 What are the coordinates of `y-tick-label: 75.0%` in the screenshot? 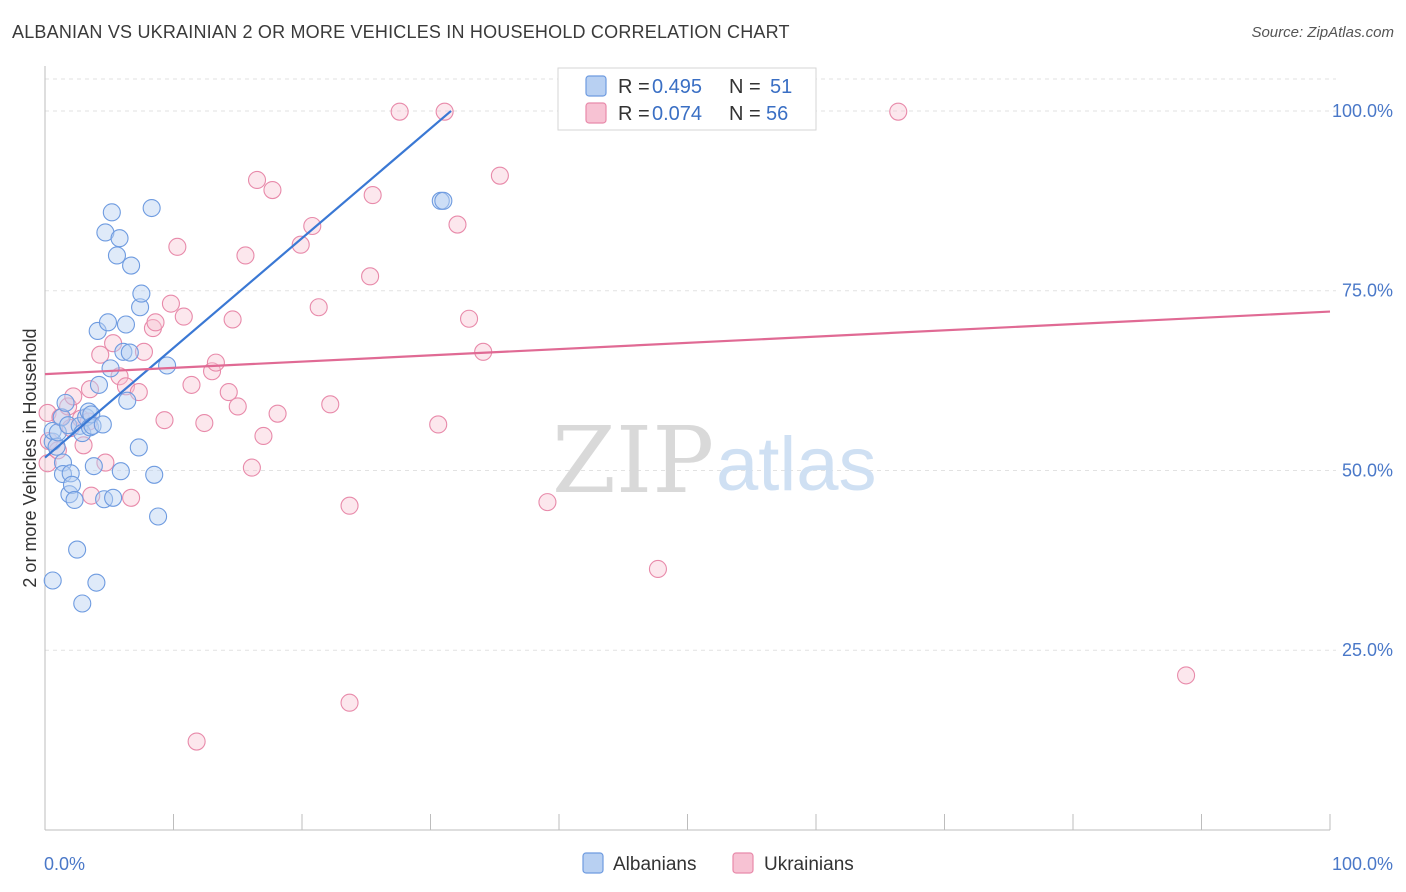 It's located at (1367, 291).